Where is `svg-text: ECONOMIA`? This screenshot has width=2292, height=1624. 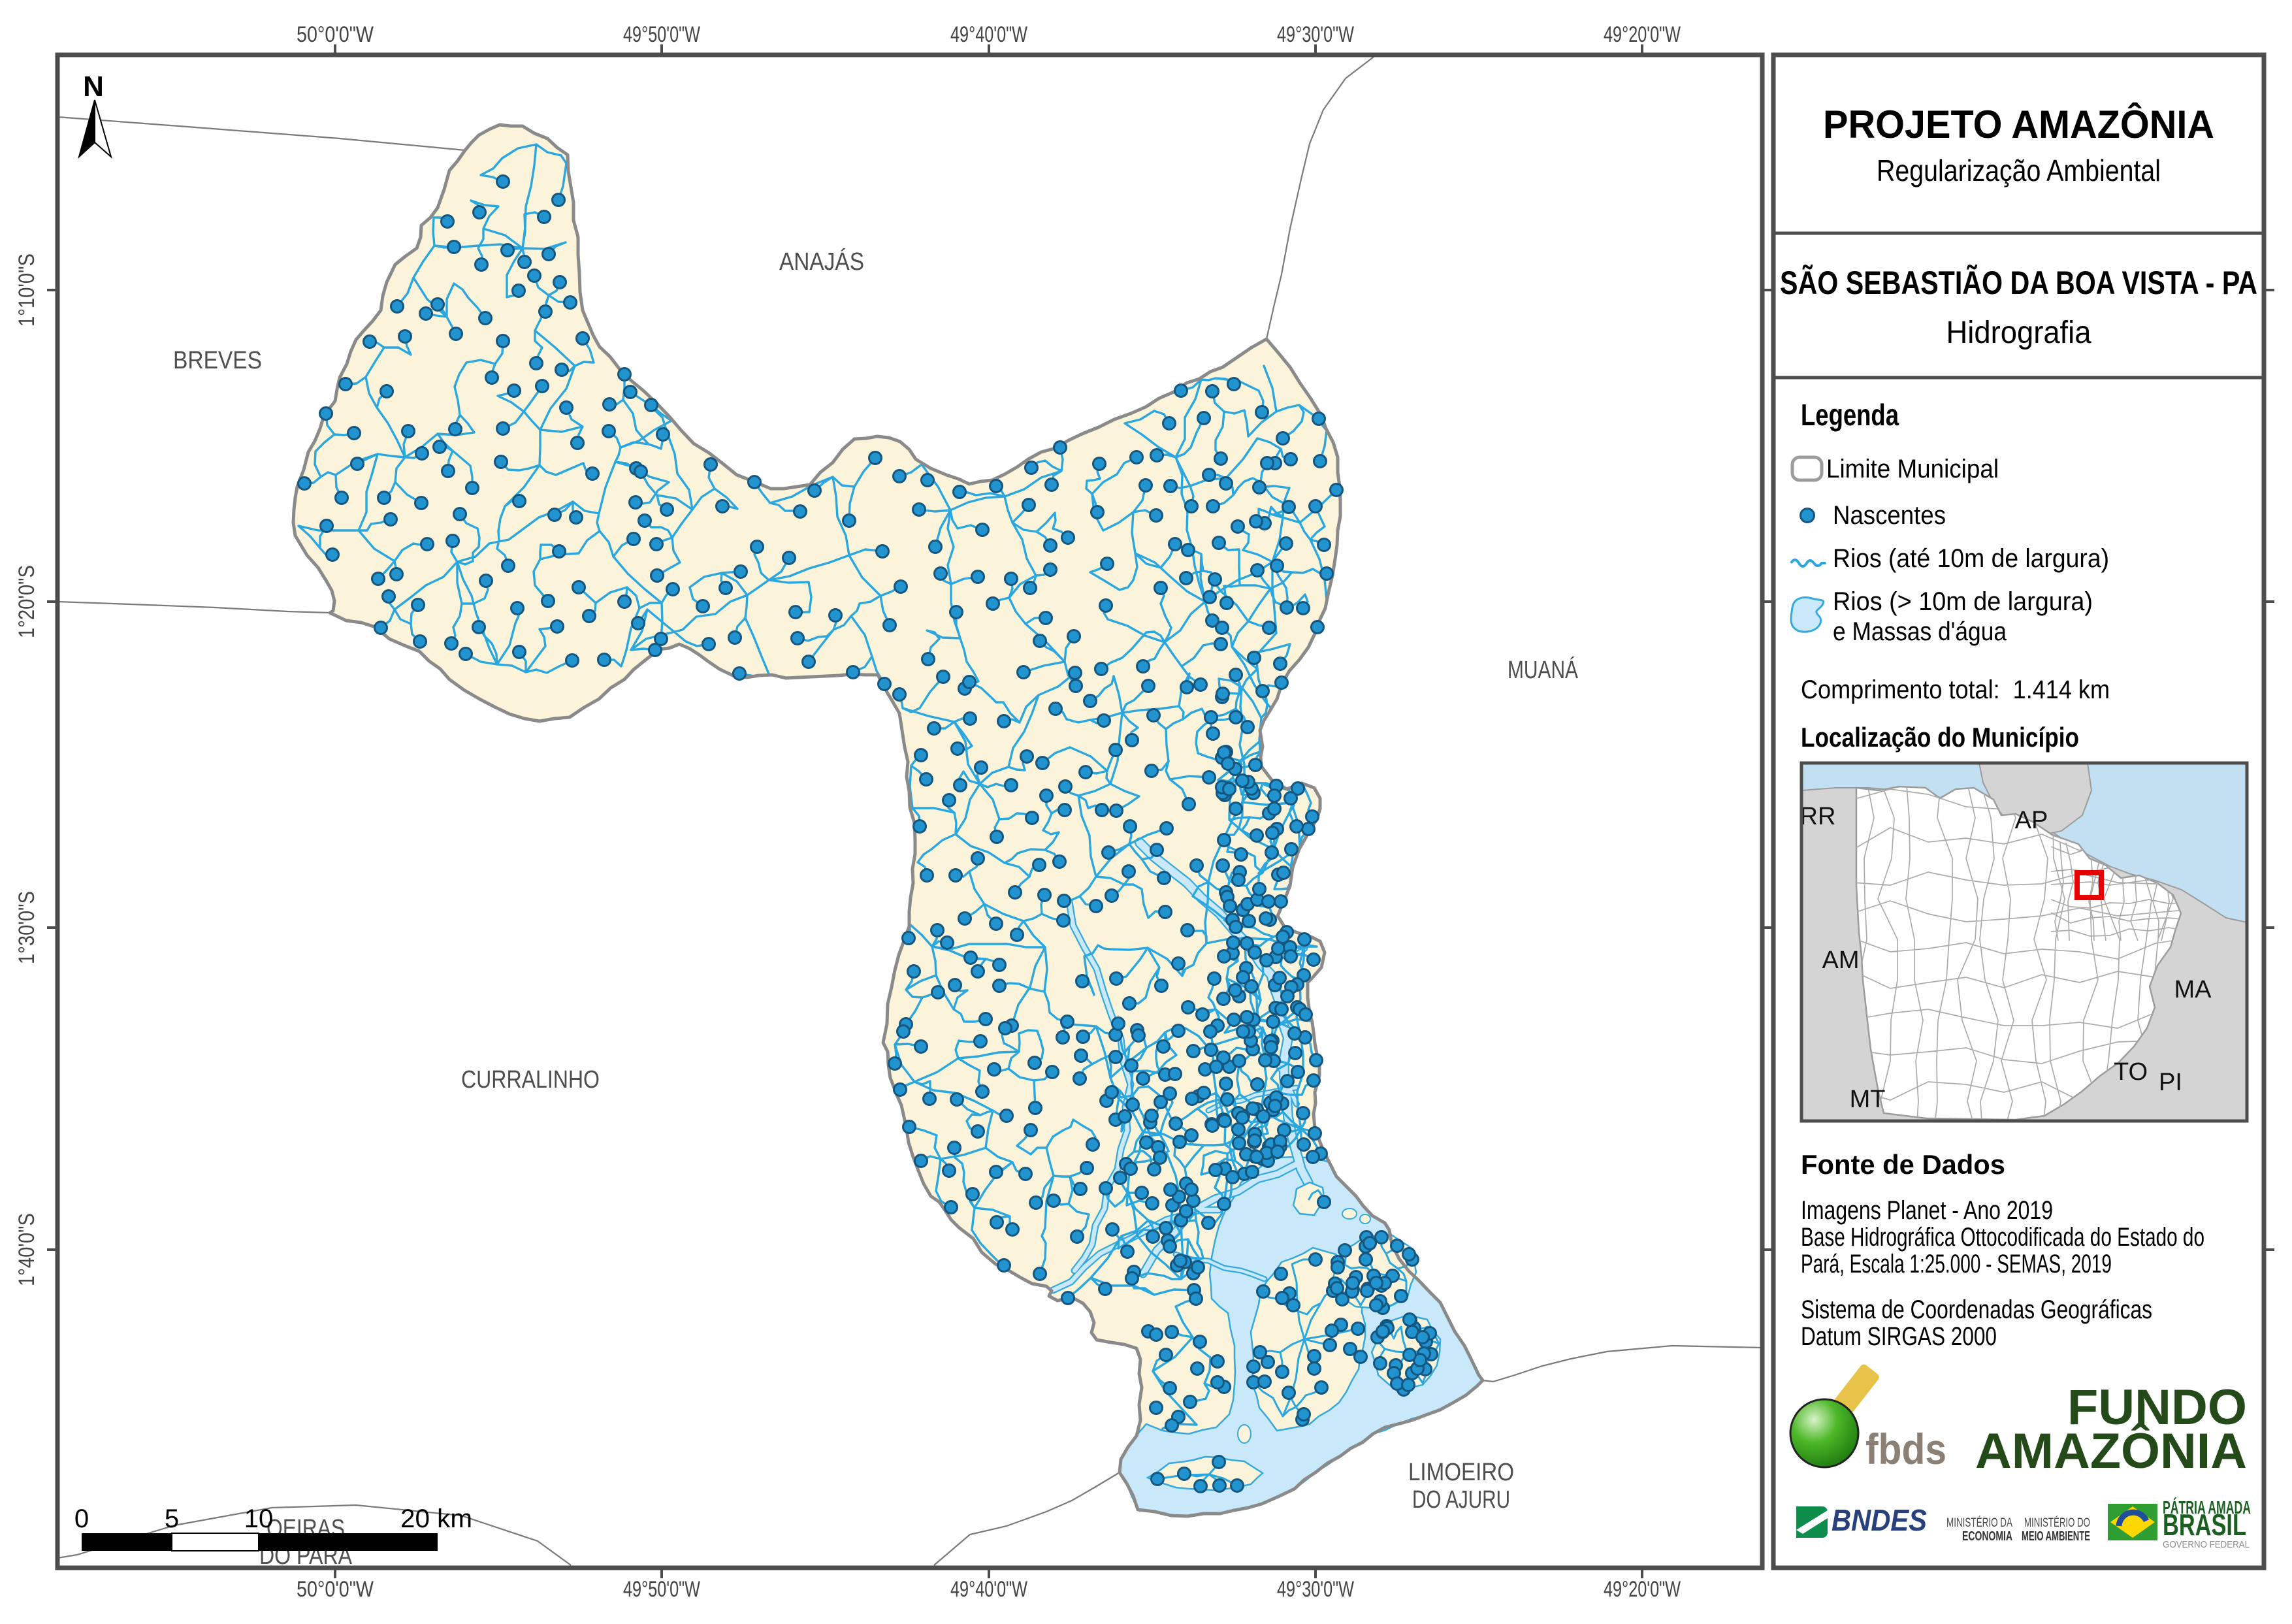
svg-text: ECONOMIA is located at coordinates (1987, 1536).